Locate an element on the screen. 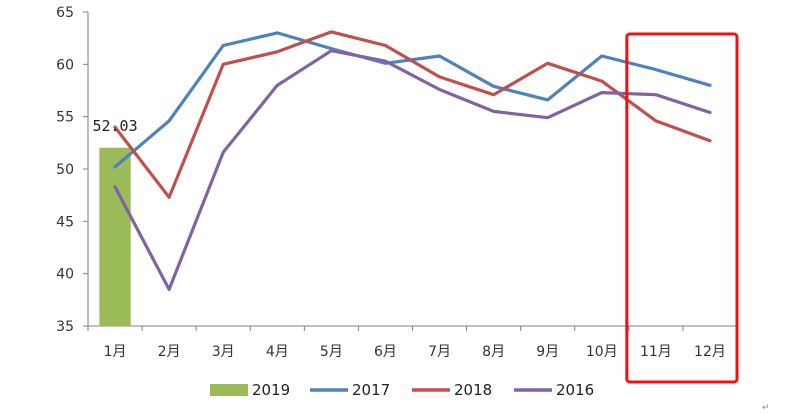 This screenshot has width=790, height=415. x-tick-label: 6月 is located at coordinates (385, 352).